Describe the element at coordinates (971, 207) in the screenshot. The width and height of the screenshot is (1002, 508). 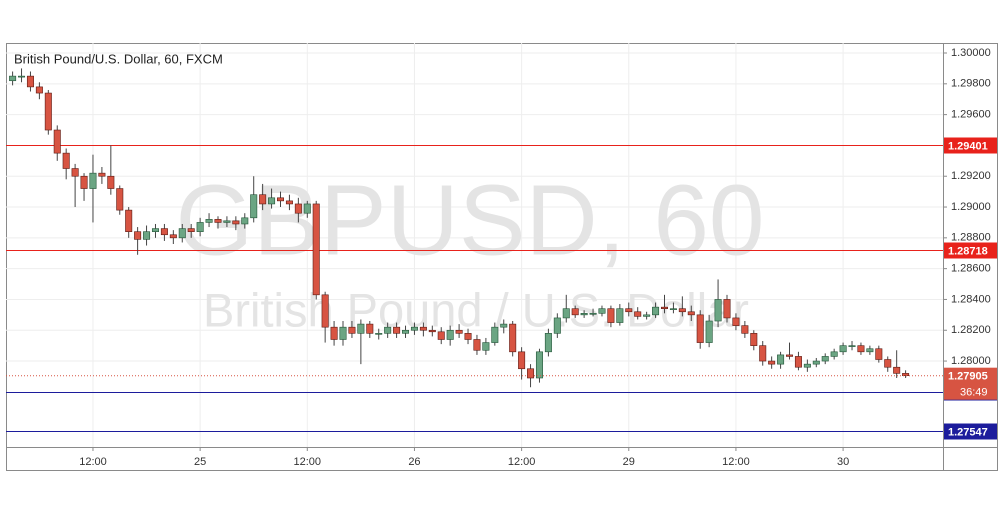
I see `y-tick-label: 1.29000` at that location.